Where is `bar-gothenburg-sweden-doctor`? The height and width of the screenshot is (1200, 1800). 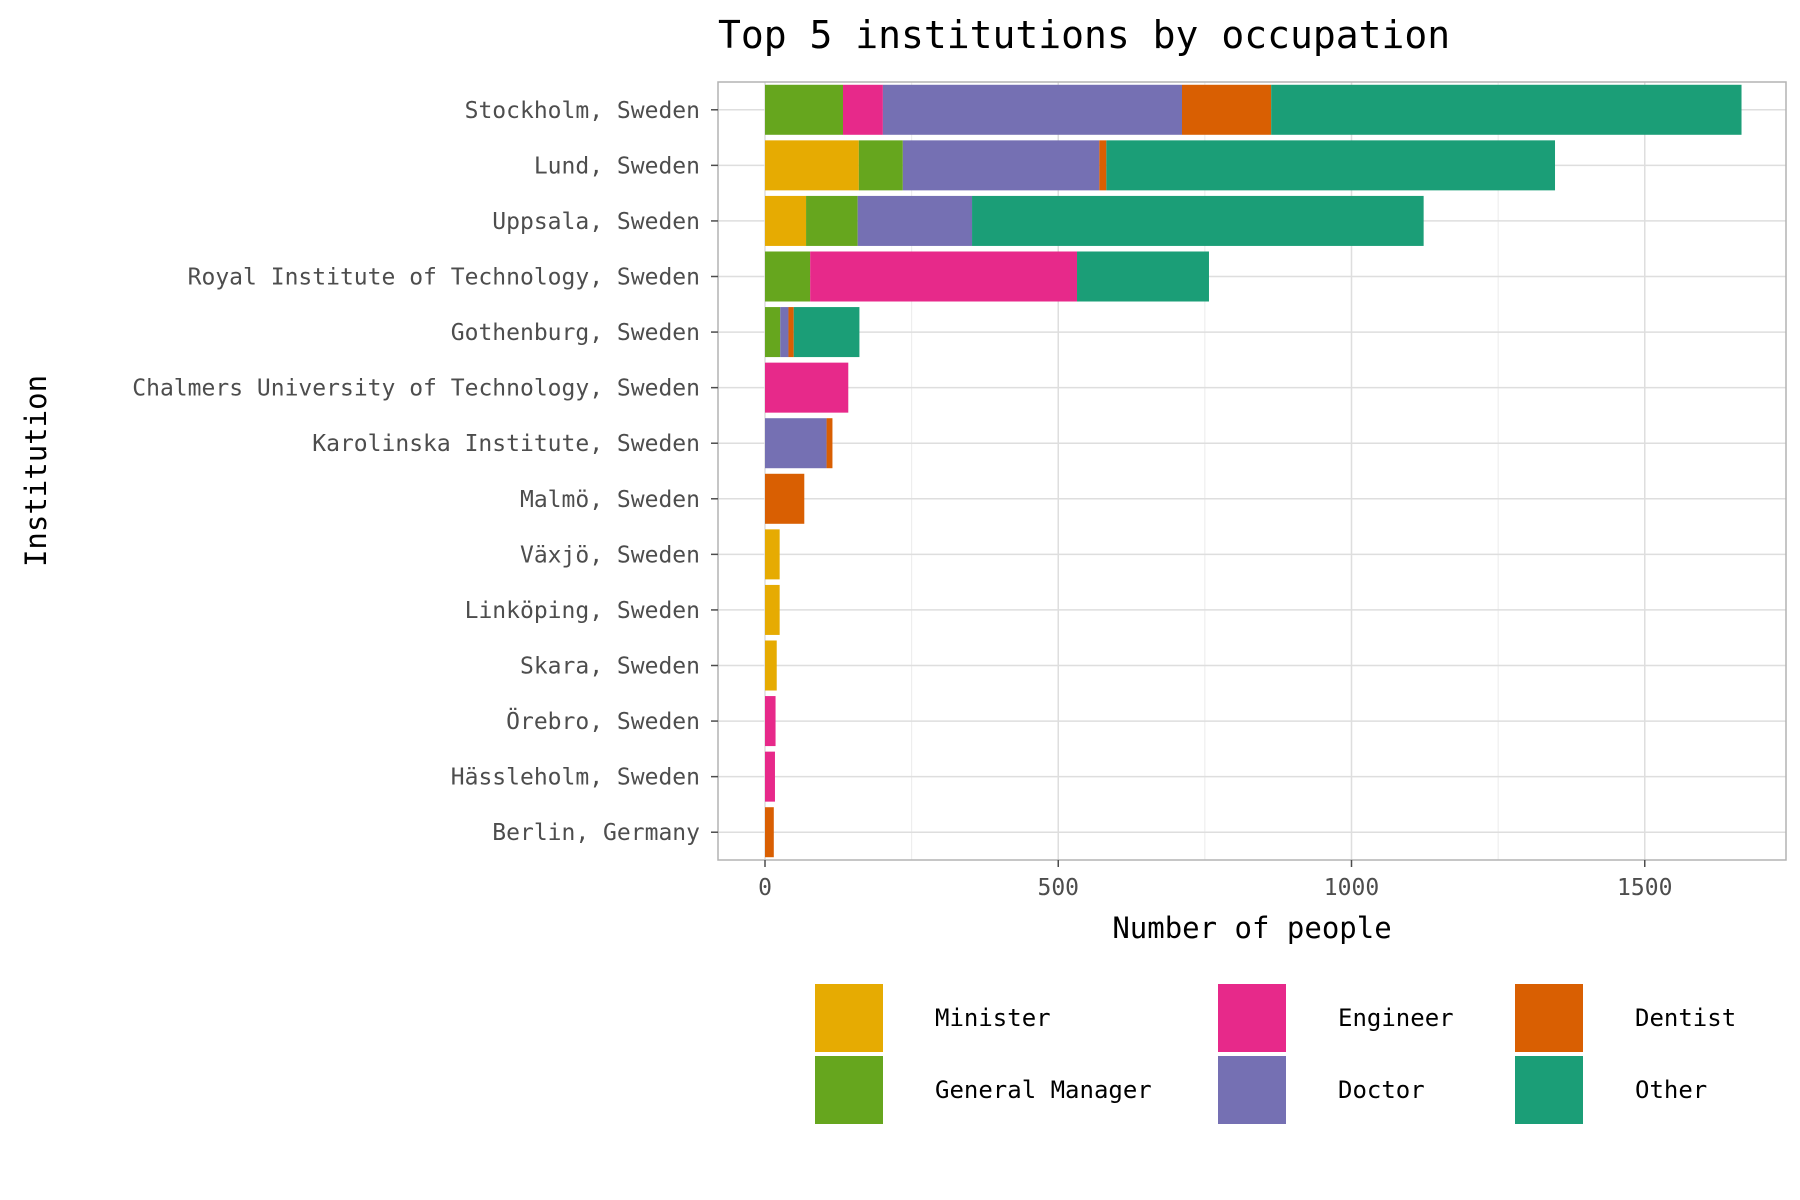
bar-gothenburg-sweden-doctor is located at coordinates (784, 332).